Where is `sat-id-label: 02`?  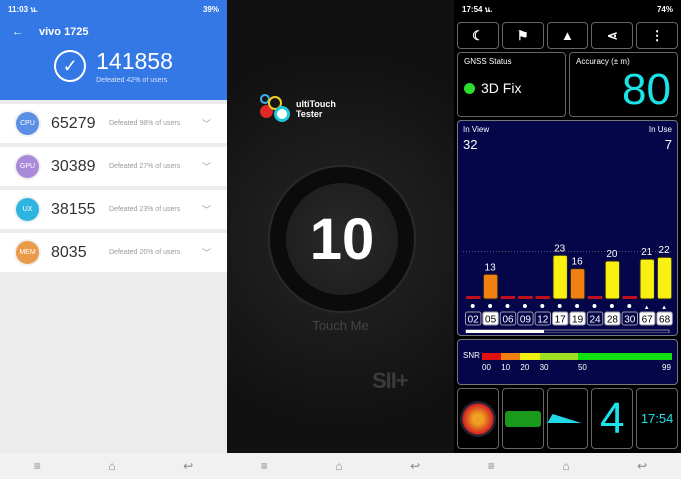 sat-id-label: 02 is located at coordinates (474, 320).